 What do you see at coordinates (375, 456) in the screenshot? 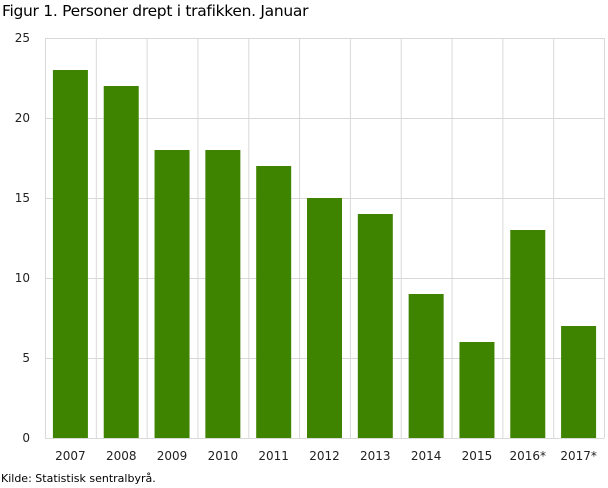
I see `x-tick-label: 2013` at bounding box center [375, 456].